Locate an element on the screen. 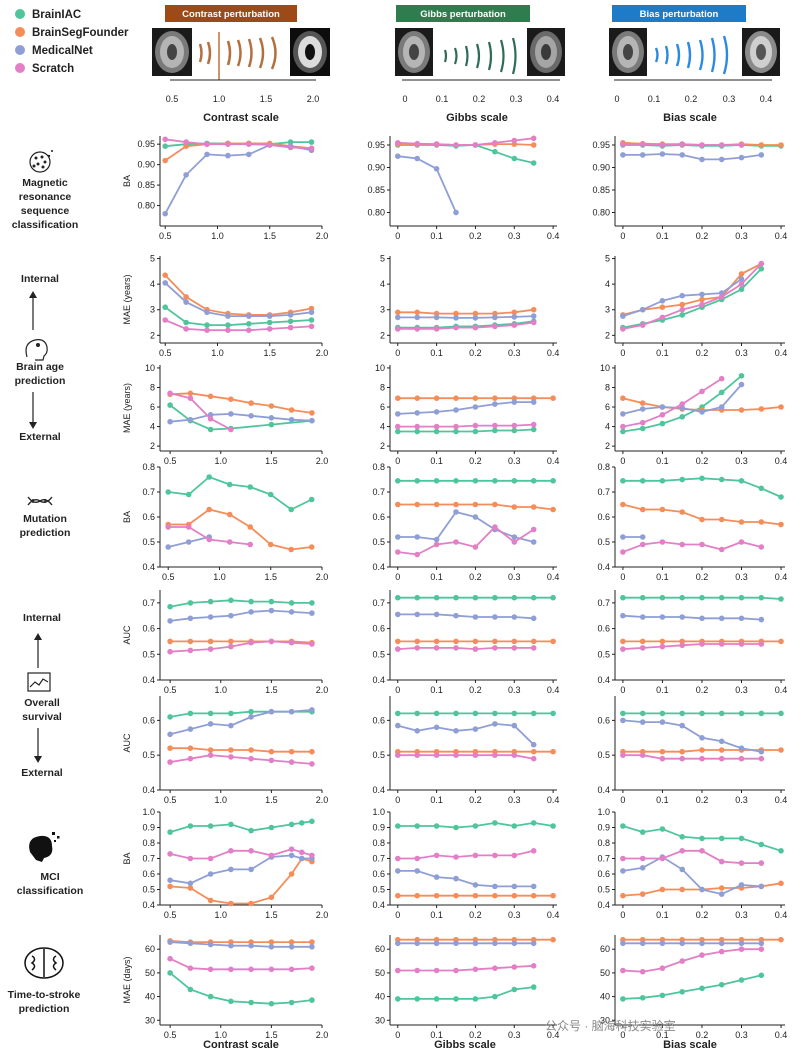  y-tick-label: 40 is located at coordinates (605, 997).